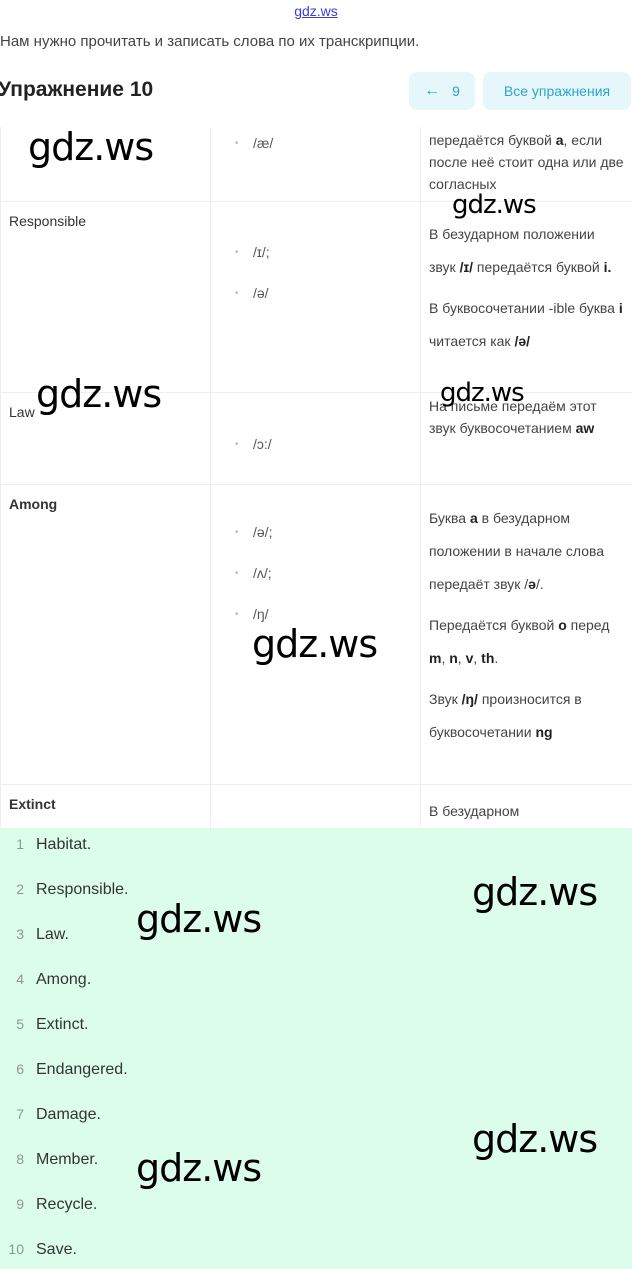  What do you see at coordinates (20, 844) in the screenshot?
I see `answer-number: 1` at bounding box center [20, 844].